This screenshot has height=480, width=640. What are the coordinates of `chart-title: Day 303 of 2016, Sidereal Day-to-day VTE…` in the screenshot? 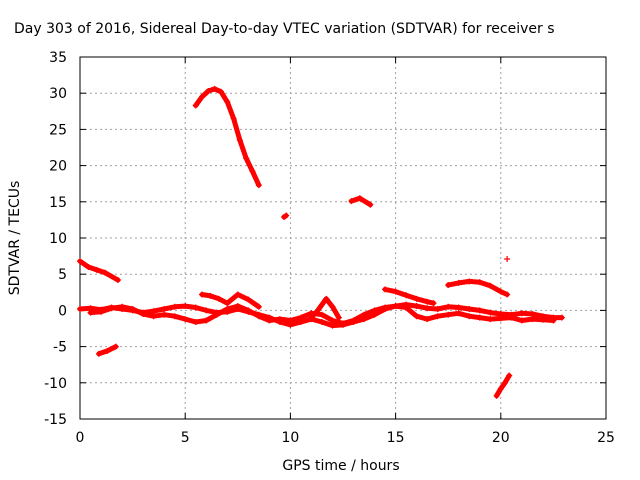 It's located at (284, 29).